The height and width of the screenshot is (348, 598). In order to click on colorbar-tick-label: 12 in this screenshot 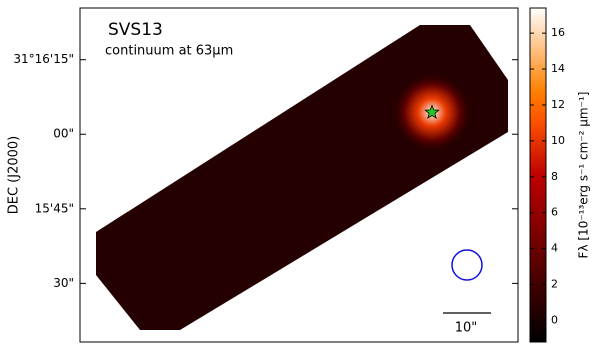, I will do `click(558, 104)`.